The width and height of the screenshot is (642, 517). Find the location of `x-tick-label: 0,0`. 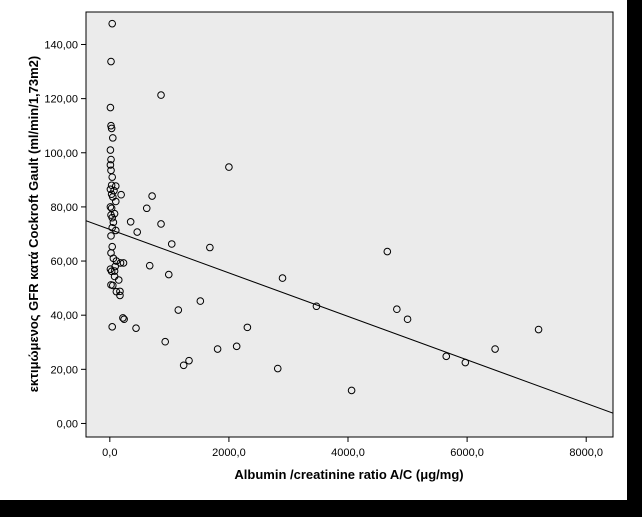

x-tick-label: 0,0 is located at coordinates (109, 453).